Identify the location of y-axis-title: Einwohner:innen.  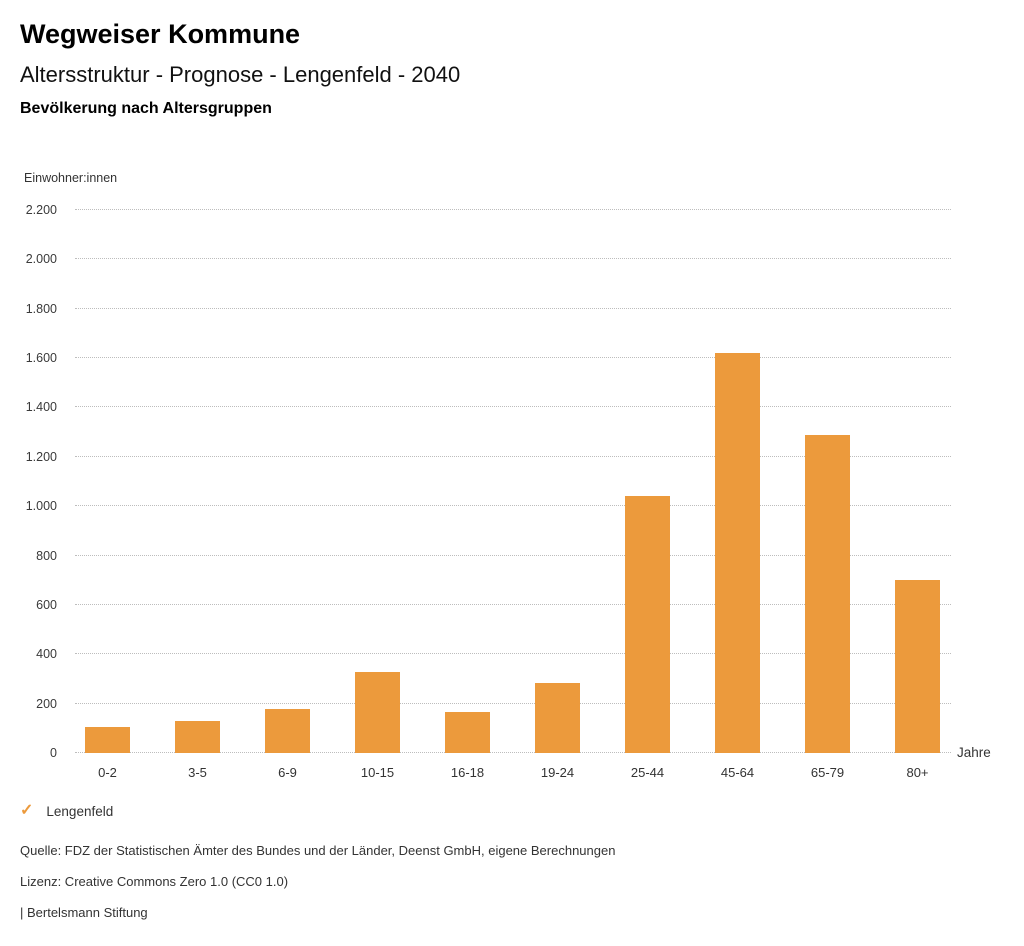
(71, 178).